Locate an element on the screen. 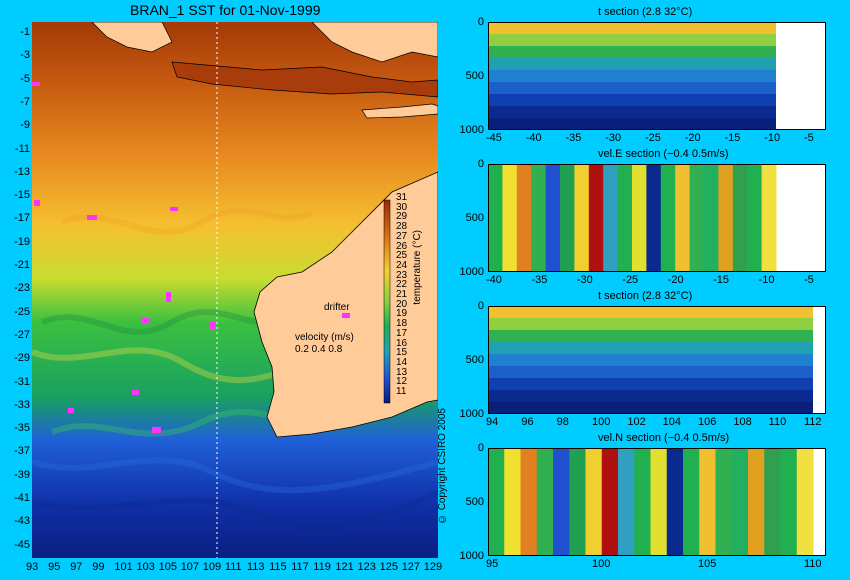 The image size is (850, 580). lat-tick-label: -29 is located at coordinates (22, 358).